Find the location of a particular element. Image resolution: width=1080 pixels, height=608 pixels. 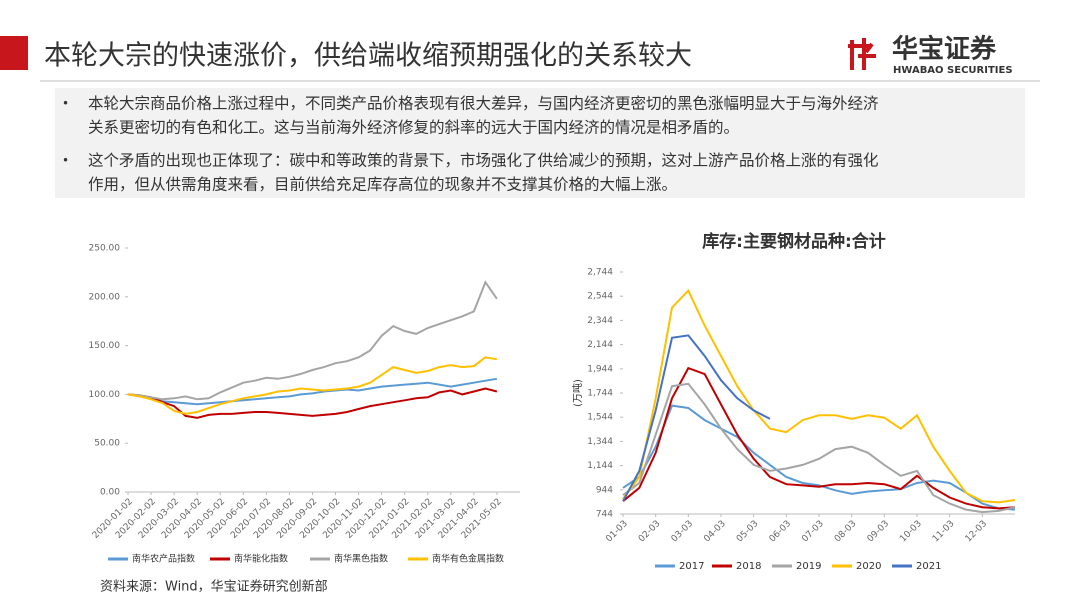

legend-label: 2020 is located at coordinates (868, 566).